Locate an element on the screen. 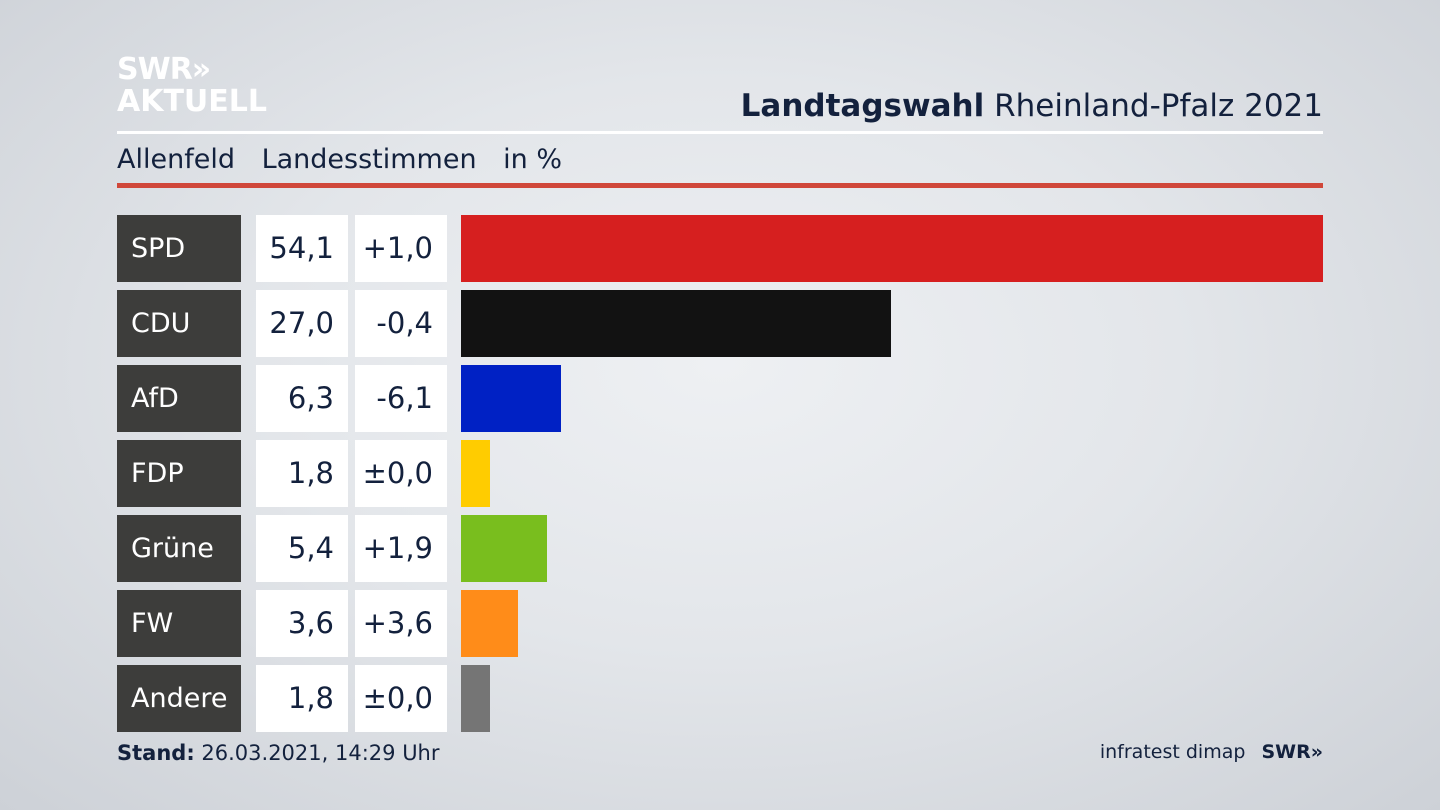  bar-afd is located at coordinates (511, 398).